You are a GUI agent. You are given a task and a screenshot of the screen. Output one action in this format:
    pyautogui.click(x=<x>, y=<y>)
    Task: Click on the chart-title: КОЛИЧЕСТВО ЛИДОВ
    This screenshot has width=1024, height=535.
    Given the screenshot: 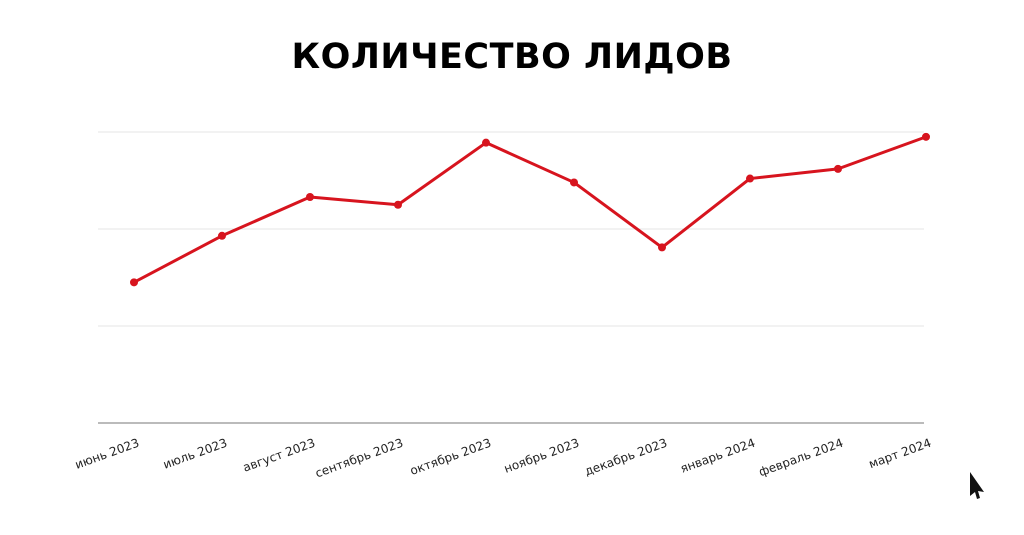 What is the action you would take?
    pyautogui.click(x=511, y=57)
    